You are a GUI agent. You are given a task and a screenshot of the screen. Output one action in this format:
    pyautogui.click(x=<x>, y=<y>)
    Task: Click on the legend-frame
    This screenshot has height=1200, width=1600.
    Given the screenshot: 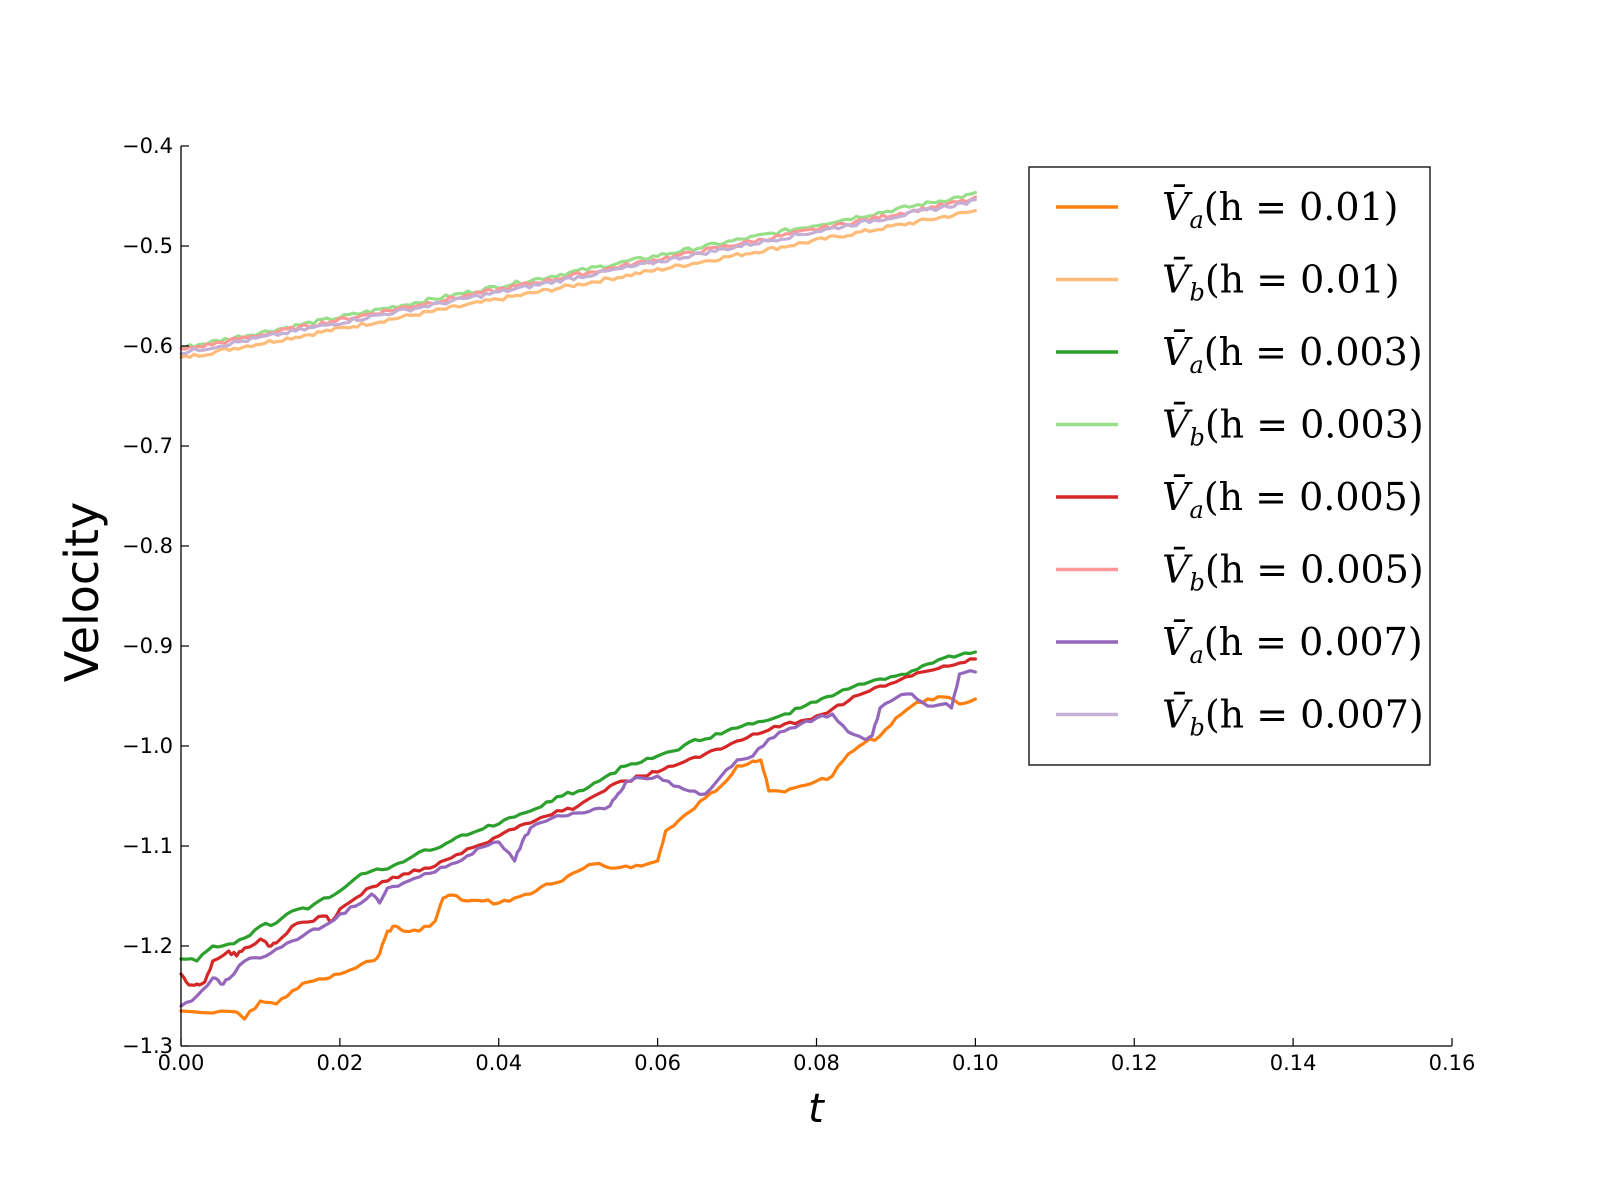 What is the action you would take?
    pyautogui.click(x=1229, y=466)
    